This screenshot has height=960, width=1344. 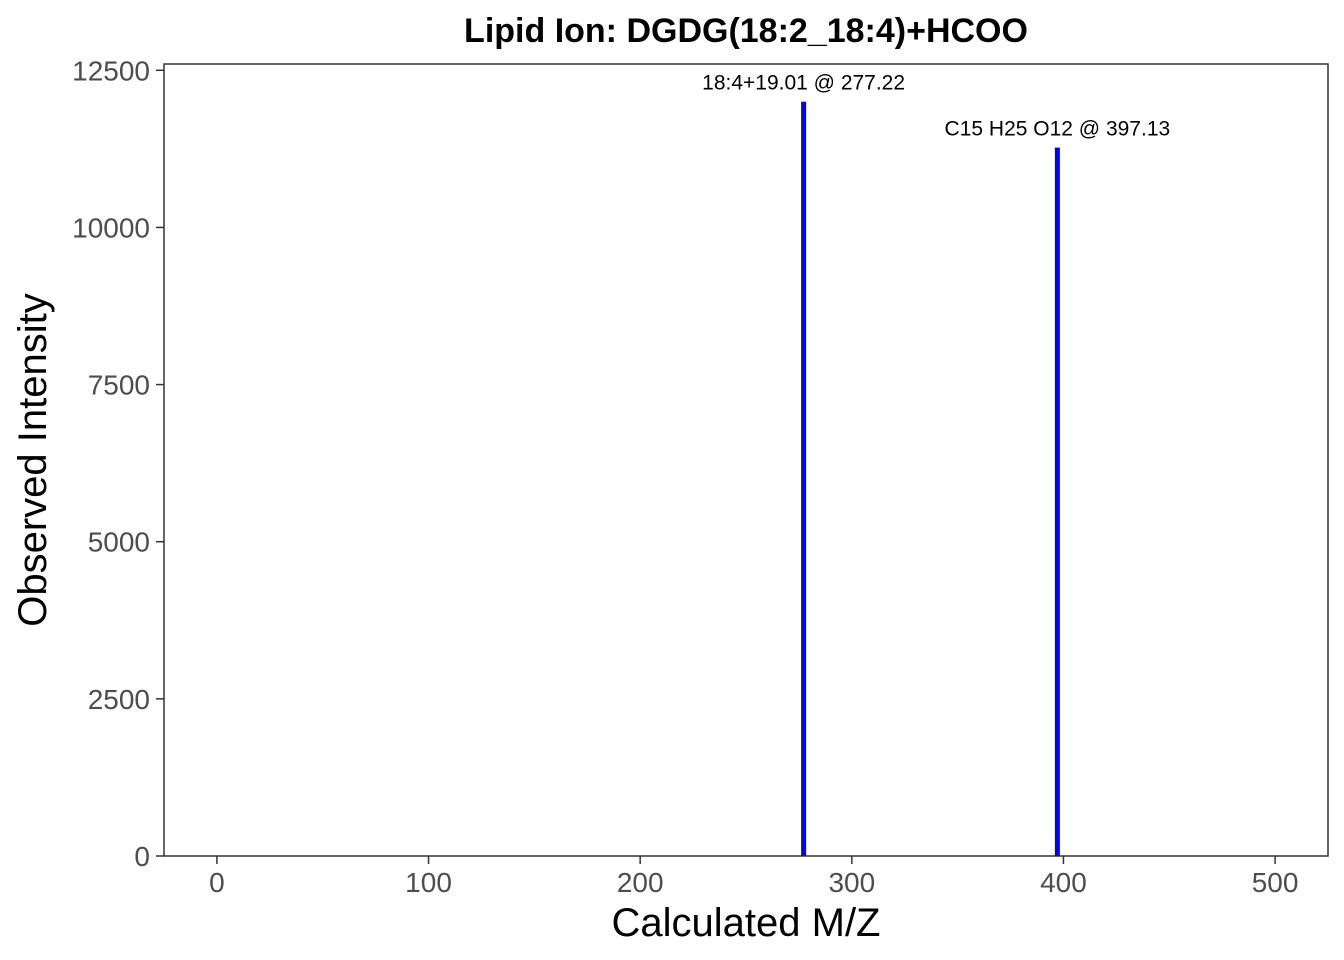 I want to click on x-tick-label: 0, so click(x=217, y=882).